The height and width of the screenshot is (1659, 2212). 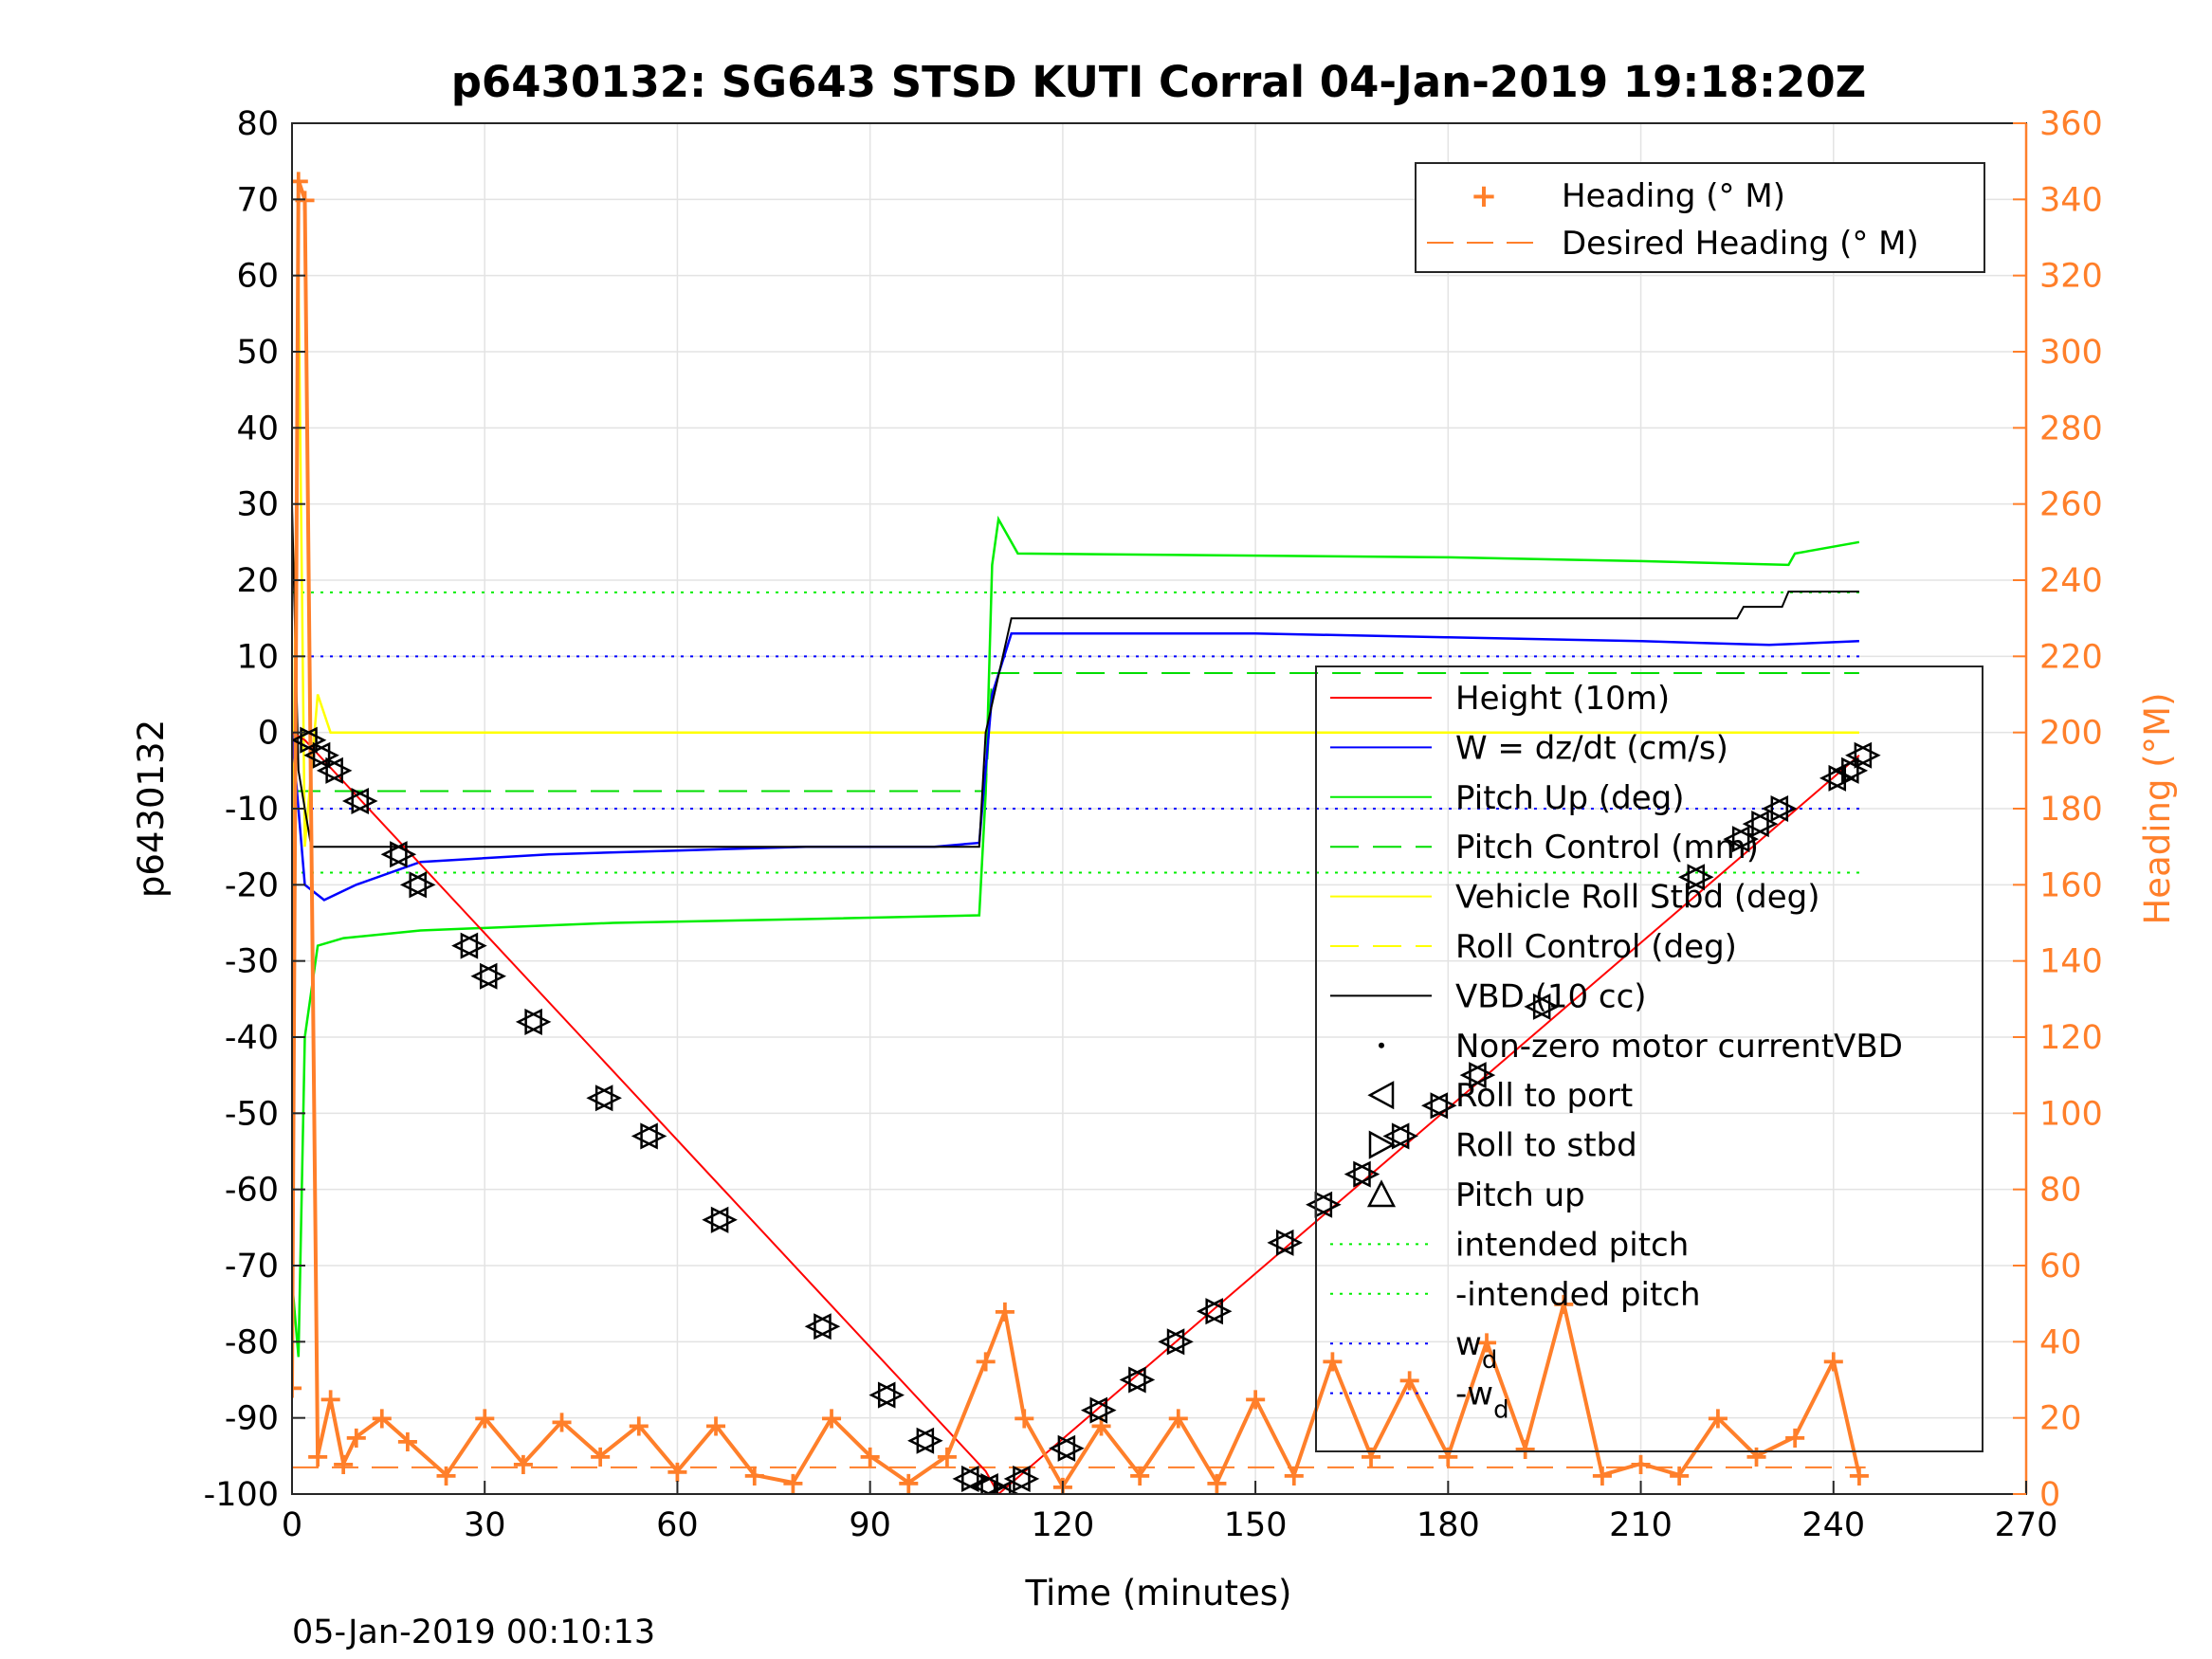 What do you see at coordinates (1596, 947) in the screenshot?
I see `legend-label: Roll Control (deg)` at bounding box center [1596, 947].